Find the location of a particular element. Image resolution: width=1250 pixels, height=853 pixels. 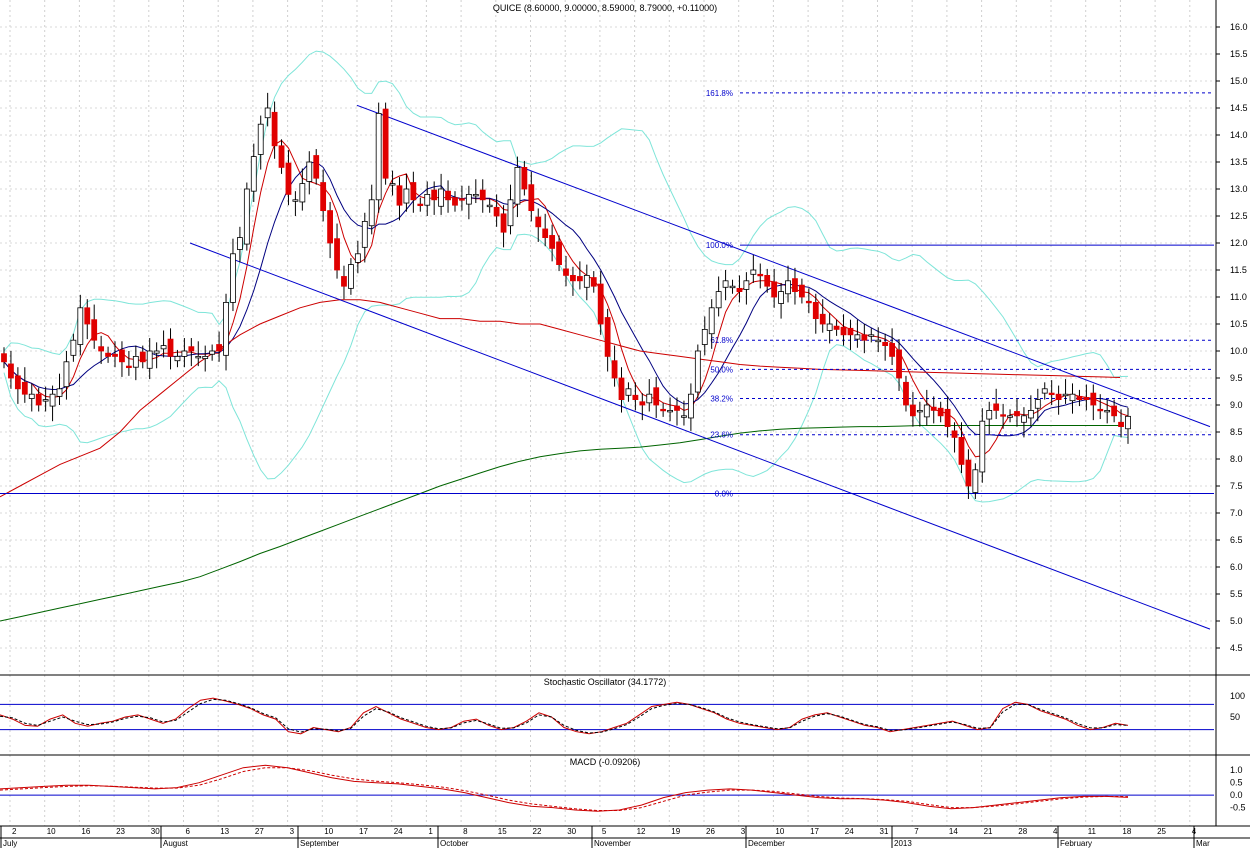

y-tick-label: 14.0 is located at coordinates (1239, 135).